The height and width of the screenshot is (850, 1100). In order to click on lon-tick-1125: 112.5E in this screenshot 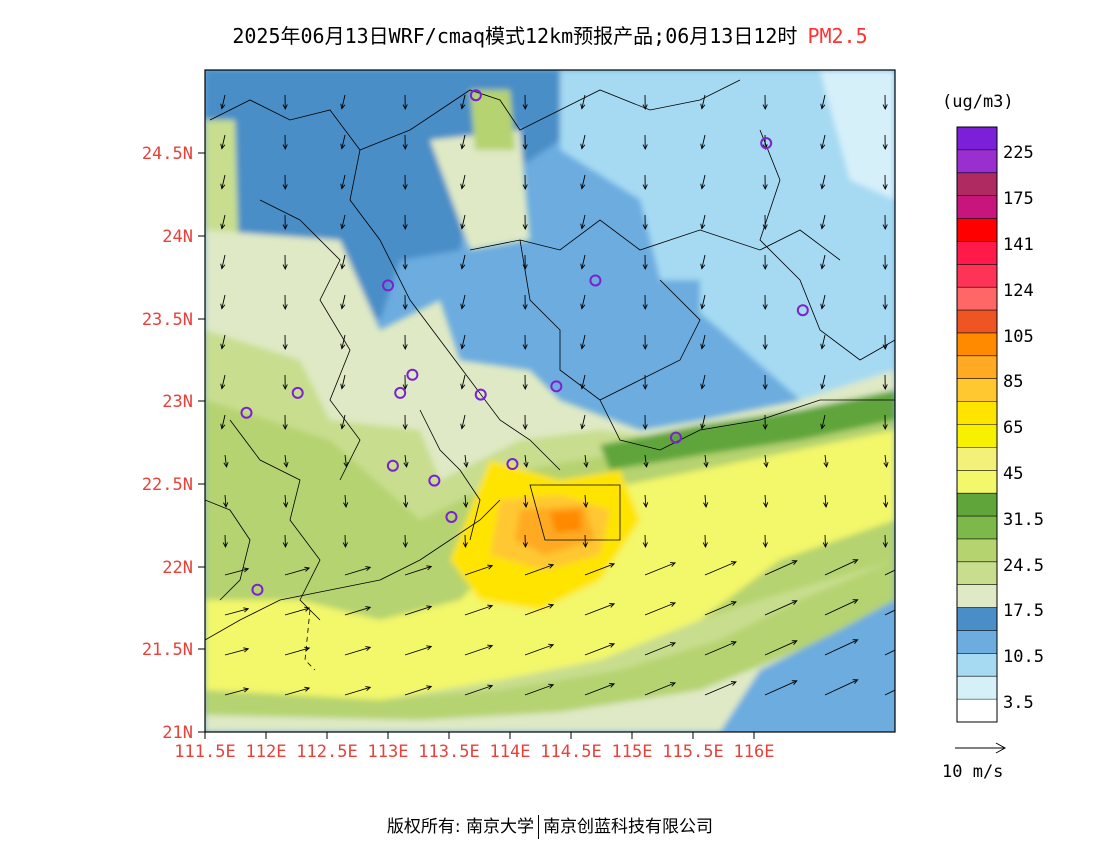, I will do `click(327, 747)`.